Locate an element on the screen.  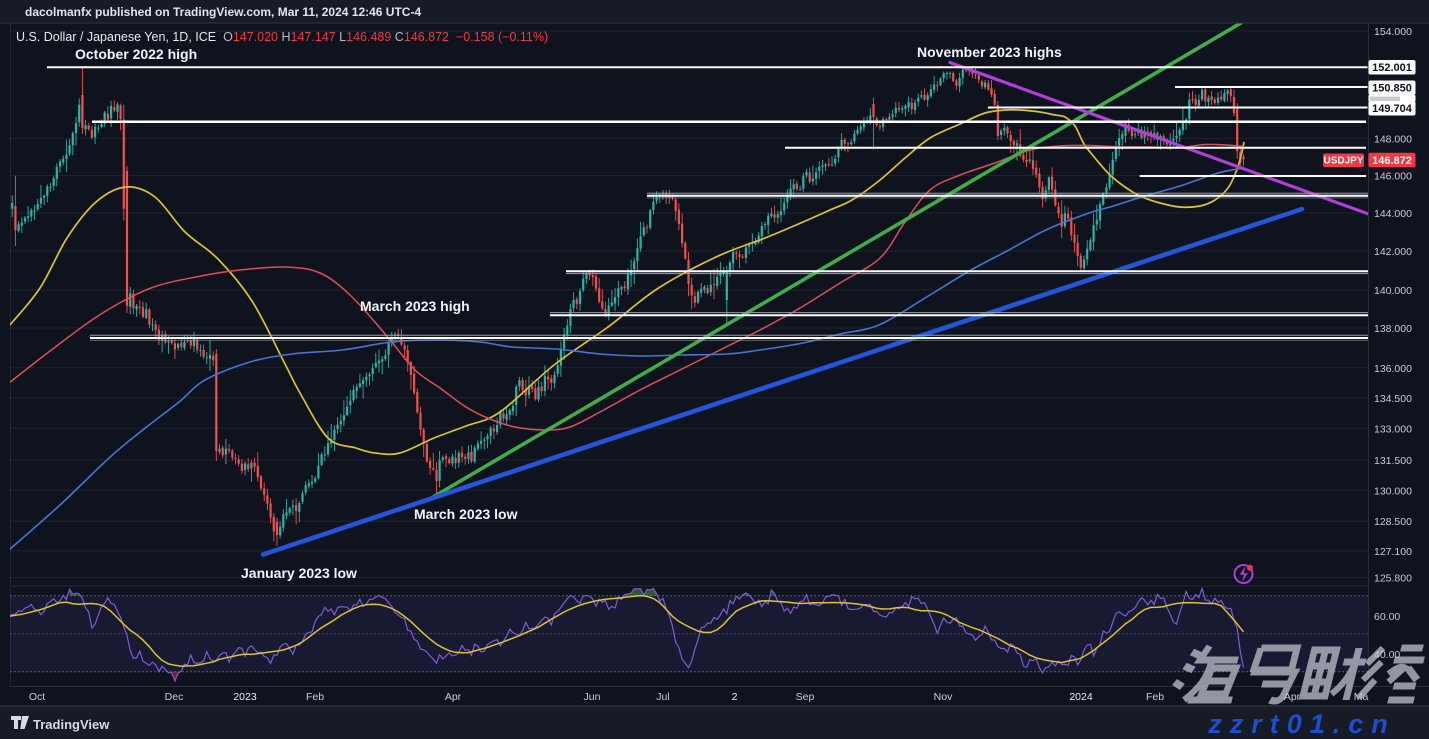
svg-text: 40.00 is located at coordinates (1387, 655).